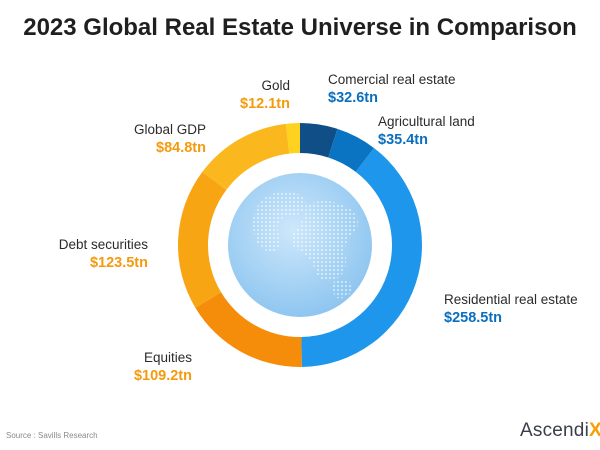 The image size is (600, 450). Describe the element at coordinates (473, 318) in the screenshot. I see `slice-value: $258.5tn` at that location.